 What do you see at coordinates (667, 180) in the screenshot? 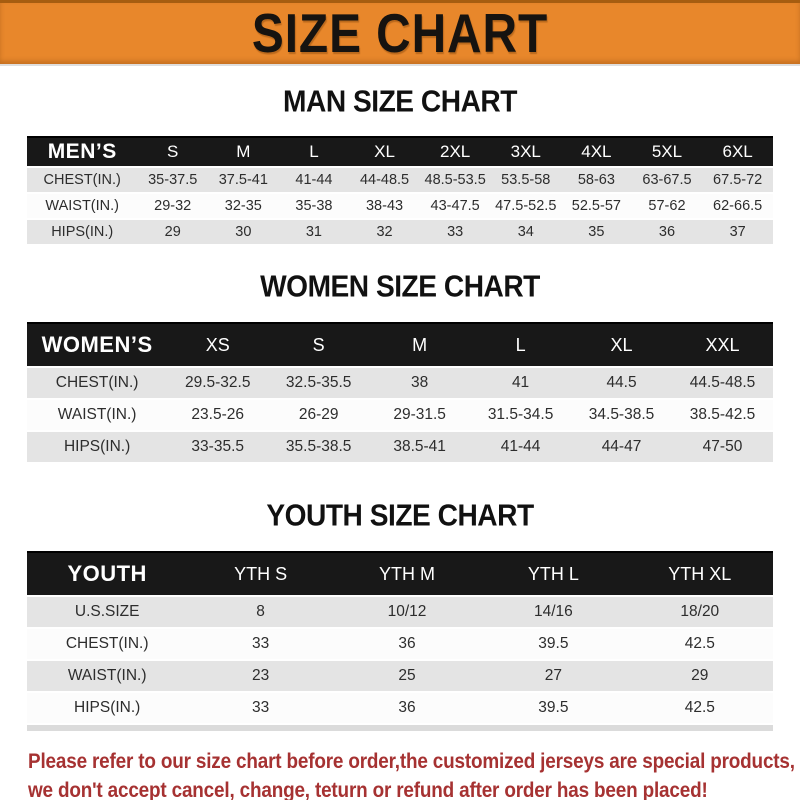
I see `size-value-cell: 63-67.5` at bounding box center [667, 180].